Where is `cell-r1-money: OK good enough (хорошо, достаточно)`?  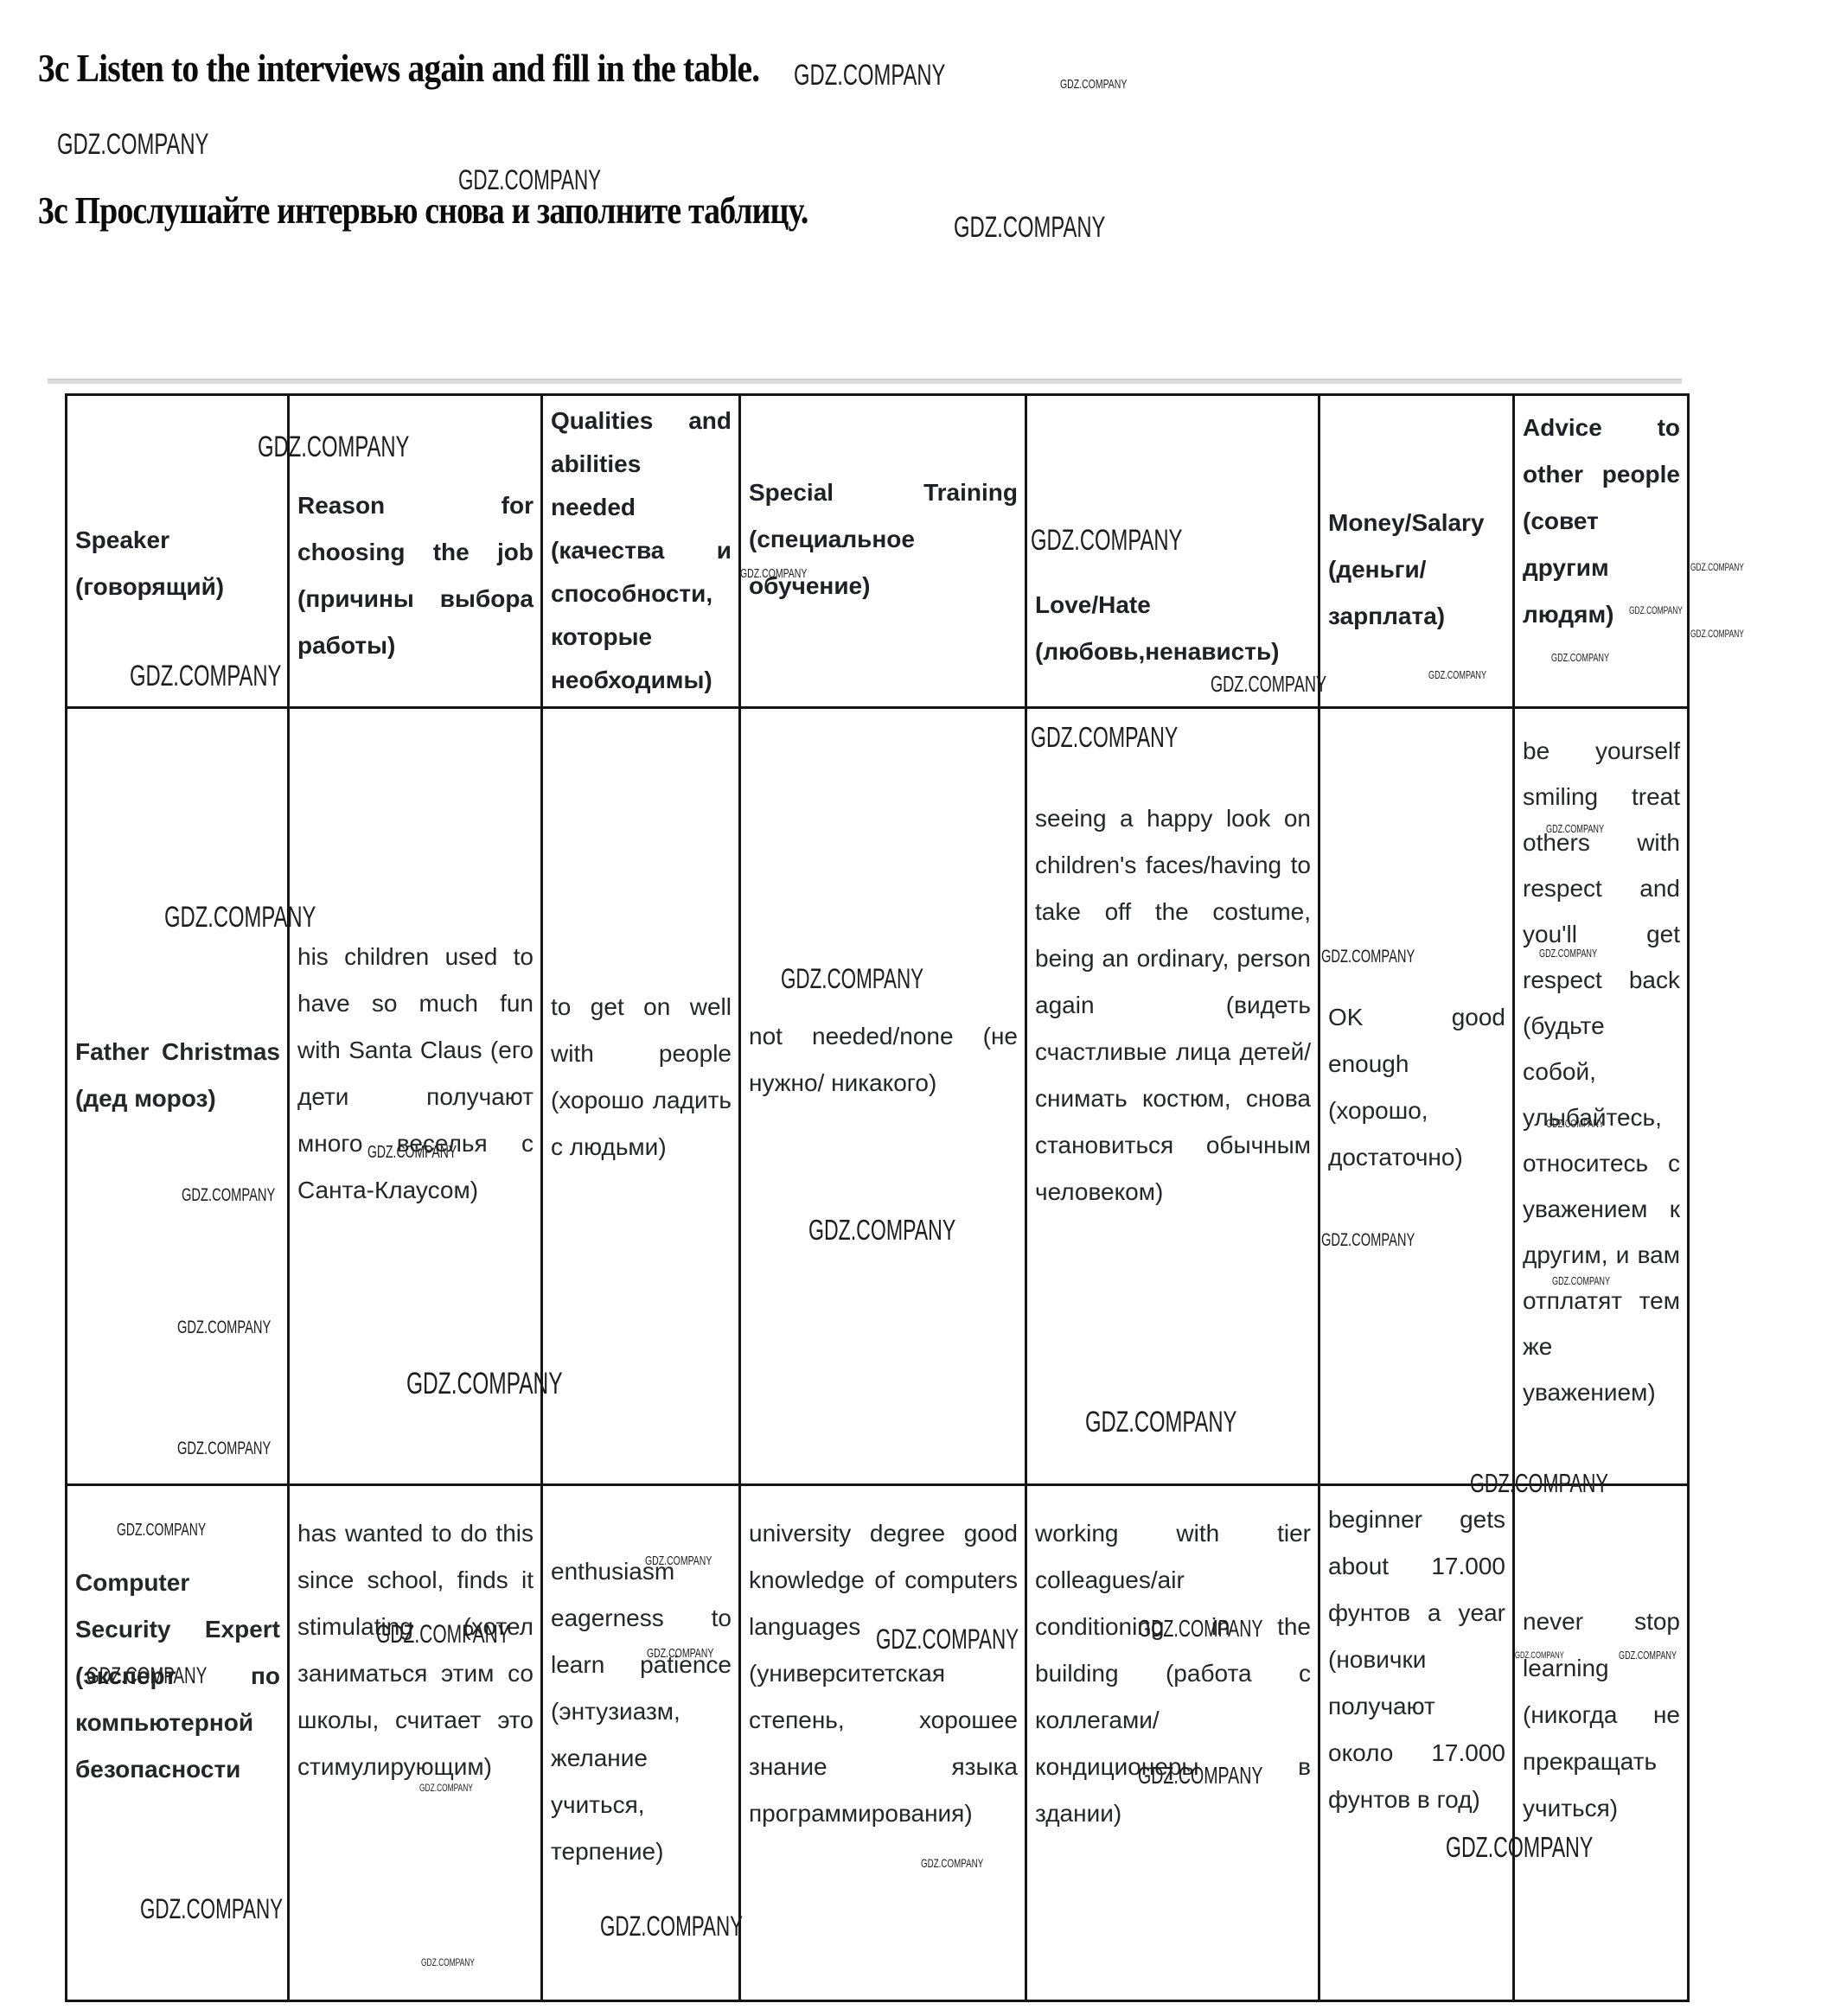
cell-r1-money: OK good enough (хорошо, достаточно) is located at coordinates (1417, 1097).